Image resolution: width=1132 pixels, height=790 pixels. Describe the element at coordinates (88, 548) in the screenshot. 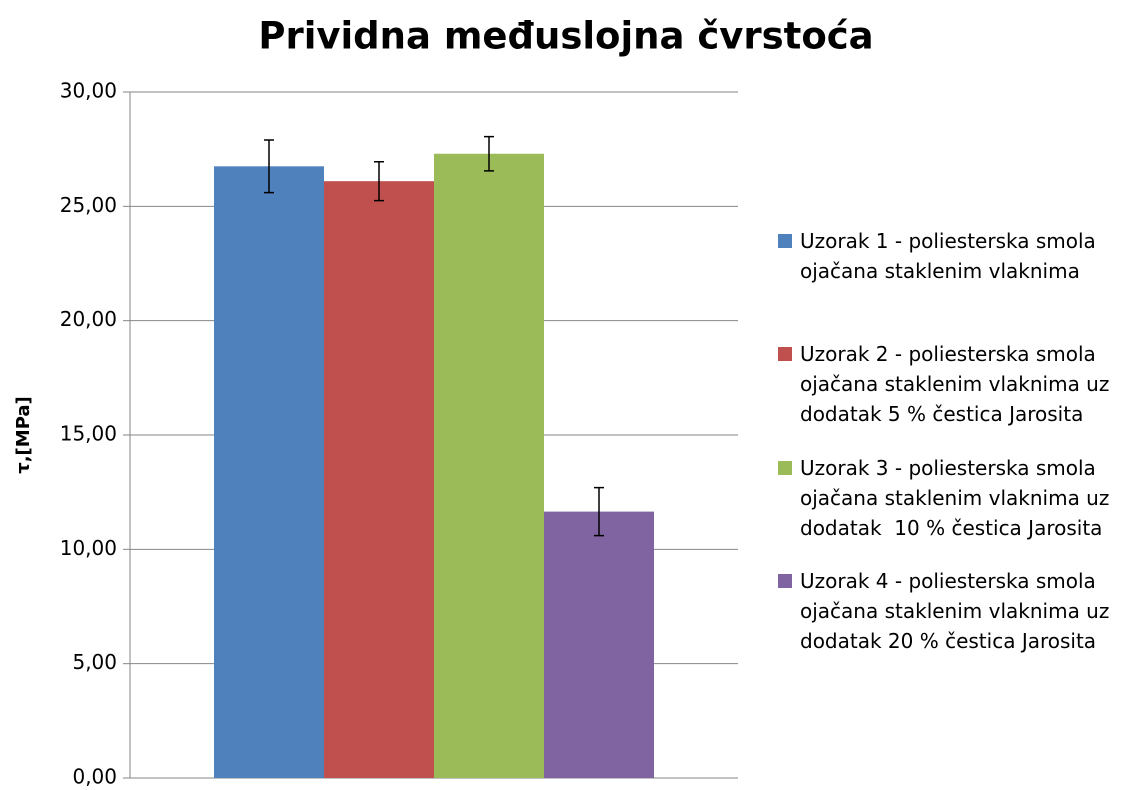

I see `y-tick-label: 10,00` at that location.